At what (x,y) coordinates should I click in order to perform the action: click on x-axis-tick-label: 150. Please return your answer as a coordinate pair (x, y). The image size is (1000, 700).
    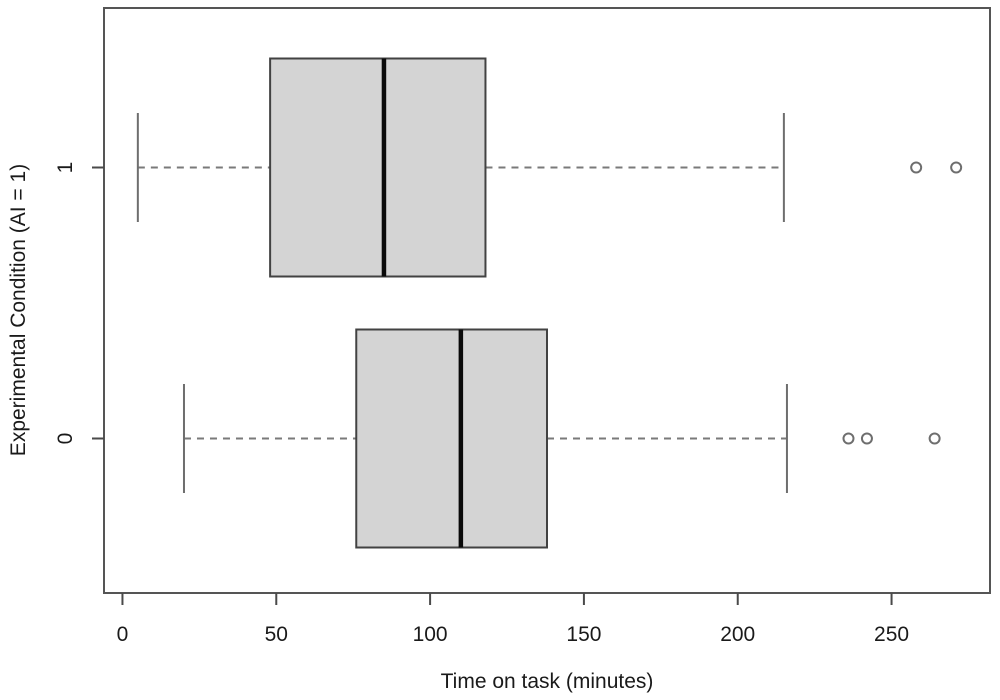
    Looking at the image, I should click on (583, 634).